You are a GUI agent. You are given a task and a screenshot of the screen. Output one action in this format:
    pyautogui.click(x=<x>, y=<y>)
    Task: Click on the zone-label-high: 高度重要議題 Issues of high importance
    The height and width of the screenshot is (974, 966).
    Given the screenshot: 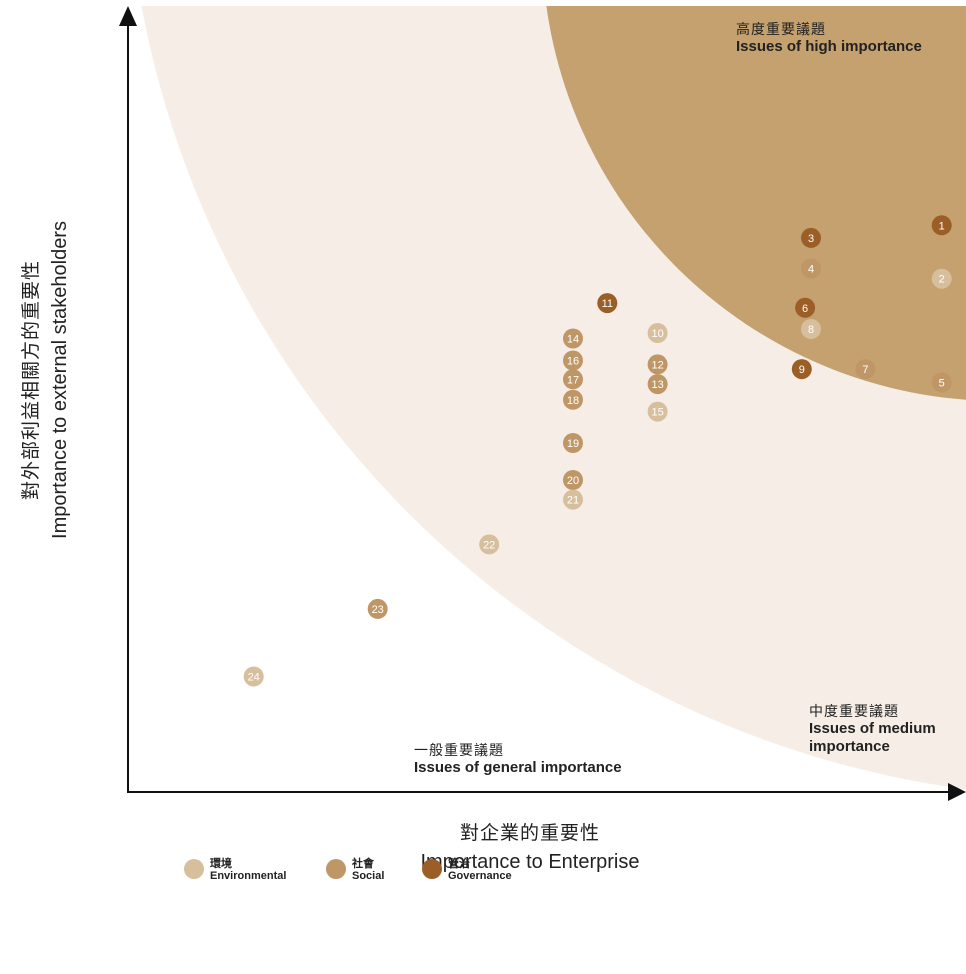 What is the action you would take?
    pyautogui.click(x=829, y=38)
    